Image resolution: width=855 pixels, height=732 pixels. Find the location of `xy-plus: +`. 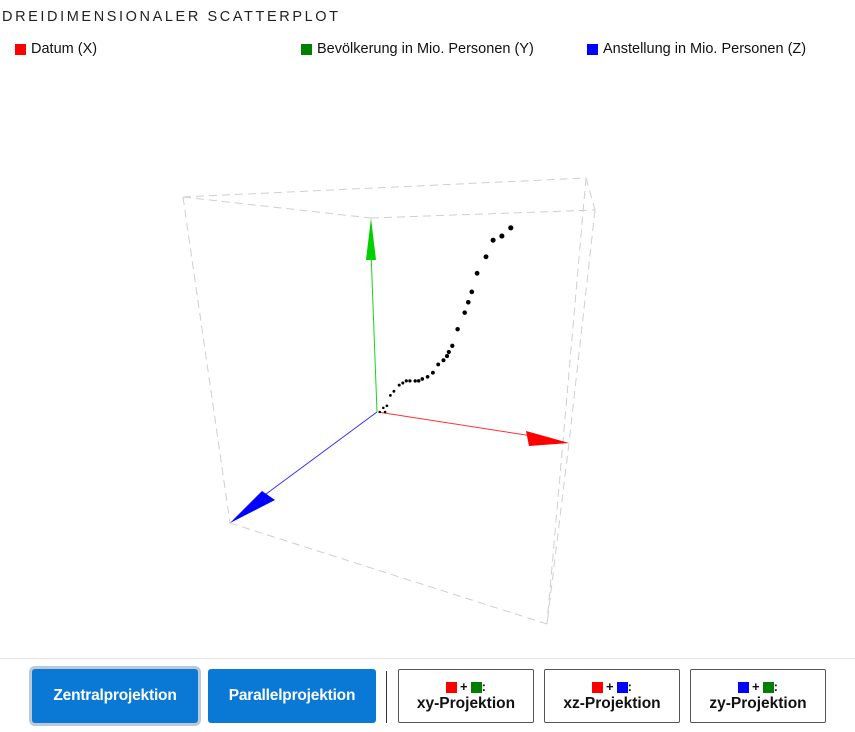

xy-plus: + is located at coordinates (464, 686).